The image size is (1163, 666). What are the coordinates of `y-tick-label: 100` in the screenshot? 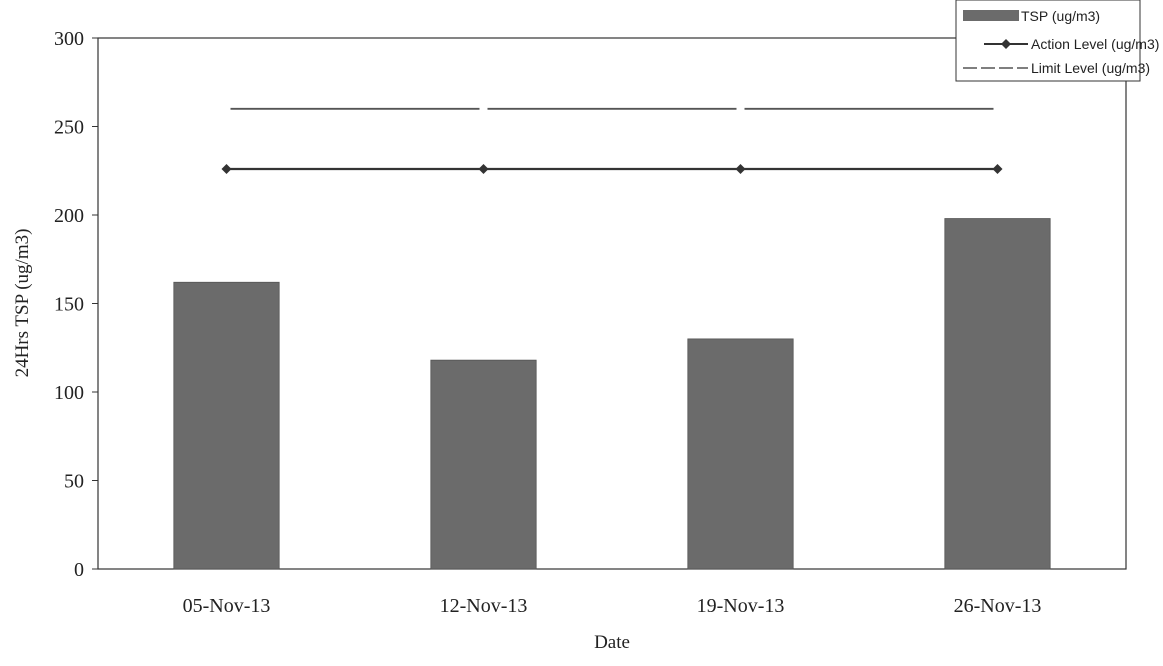 It's located at (69, 393).